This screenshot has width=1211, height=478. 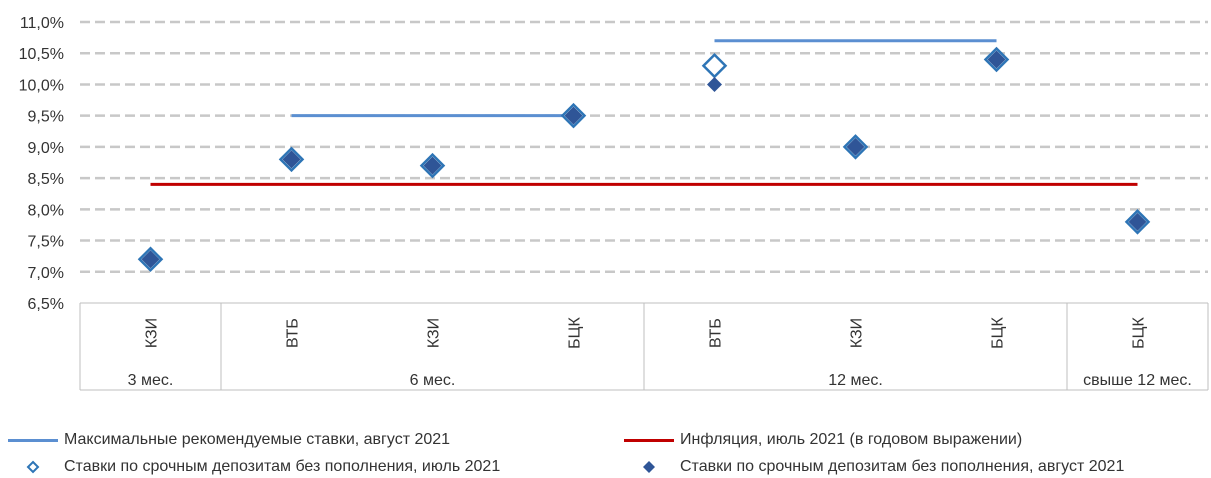 What do you see at coordinates (46, 179) in the screenshot?
I see `y-tick-label: 8,5%` at bounding box center [46, 179].